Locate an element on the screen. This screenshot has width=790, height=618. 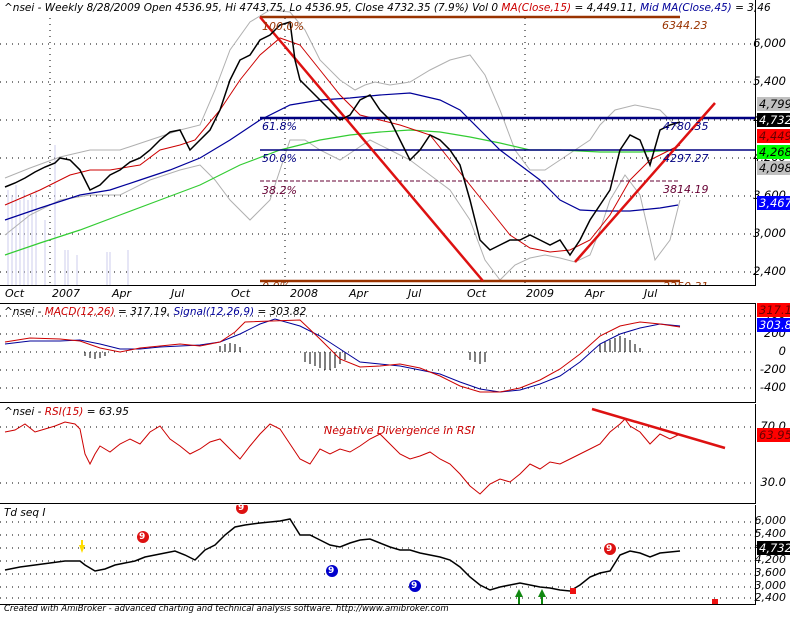
y-tick: 30.0 is located at coordinates (773, 482).